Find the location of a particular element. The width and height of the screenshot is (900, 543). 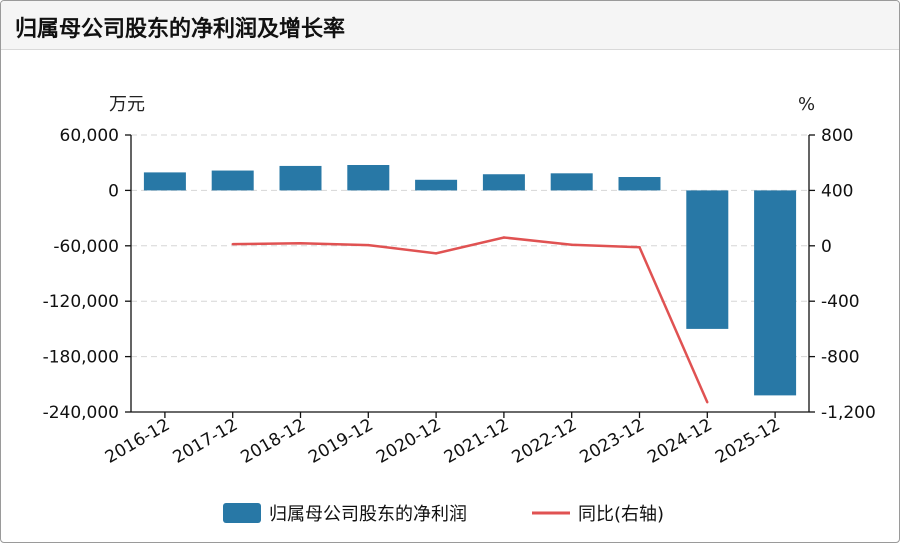

left-tick-label: -120,000 is located at coordinates (81, 302).